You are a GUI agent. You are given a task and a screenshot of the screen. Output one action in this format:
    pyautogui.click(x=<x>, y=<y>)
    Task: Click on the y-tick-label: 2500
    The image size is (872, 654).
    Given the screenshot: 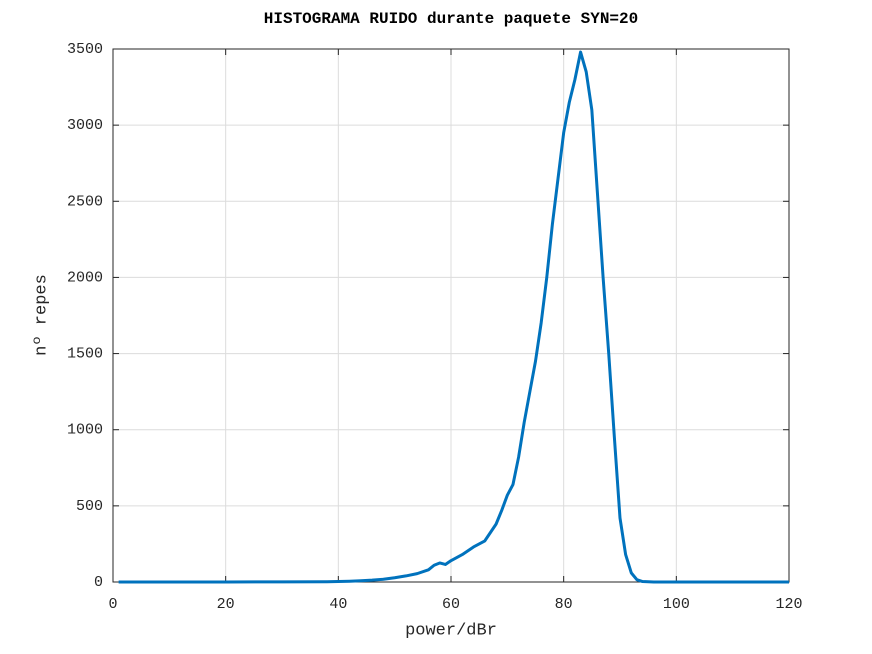 What is the action you would take?
    pyautogui.click(x=85, y=201)
    